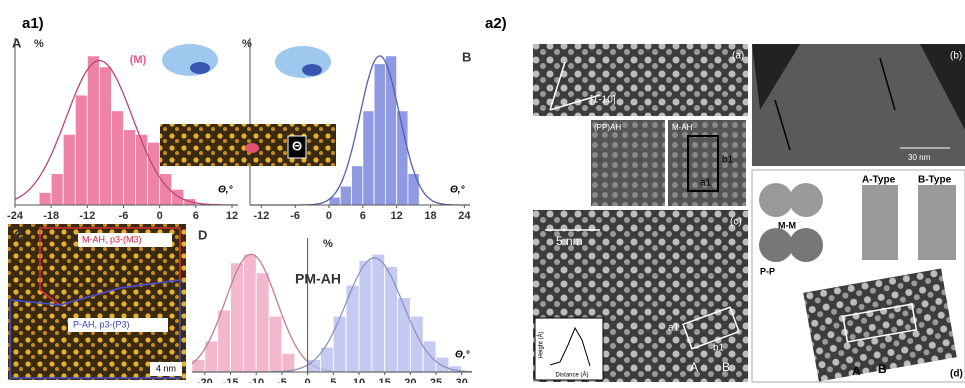 The image size is (965, 388). I want to click on theta-box, so click(297, 147).